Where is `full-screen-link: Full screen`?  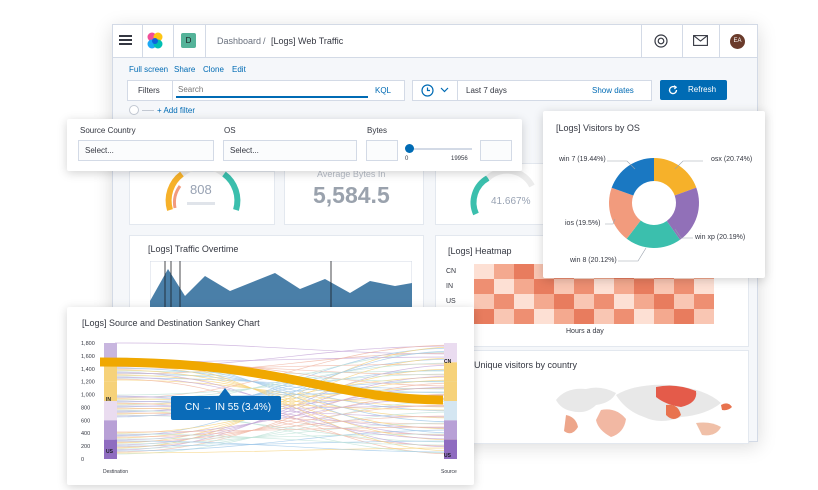
full-screen-link: Full screen is located at coordinates (149, 69).